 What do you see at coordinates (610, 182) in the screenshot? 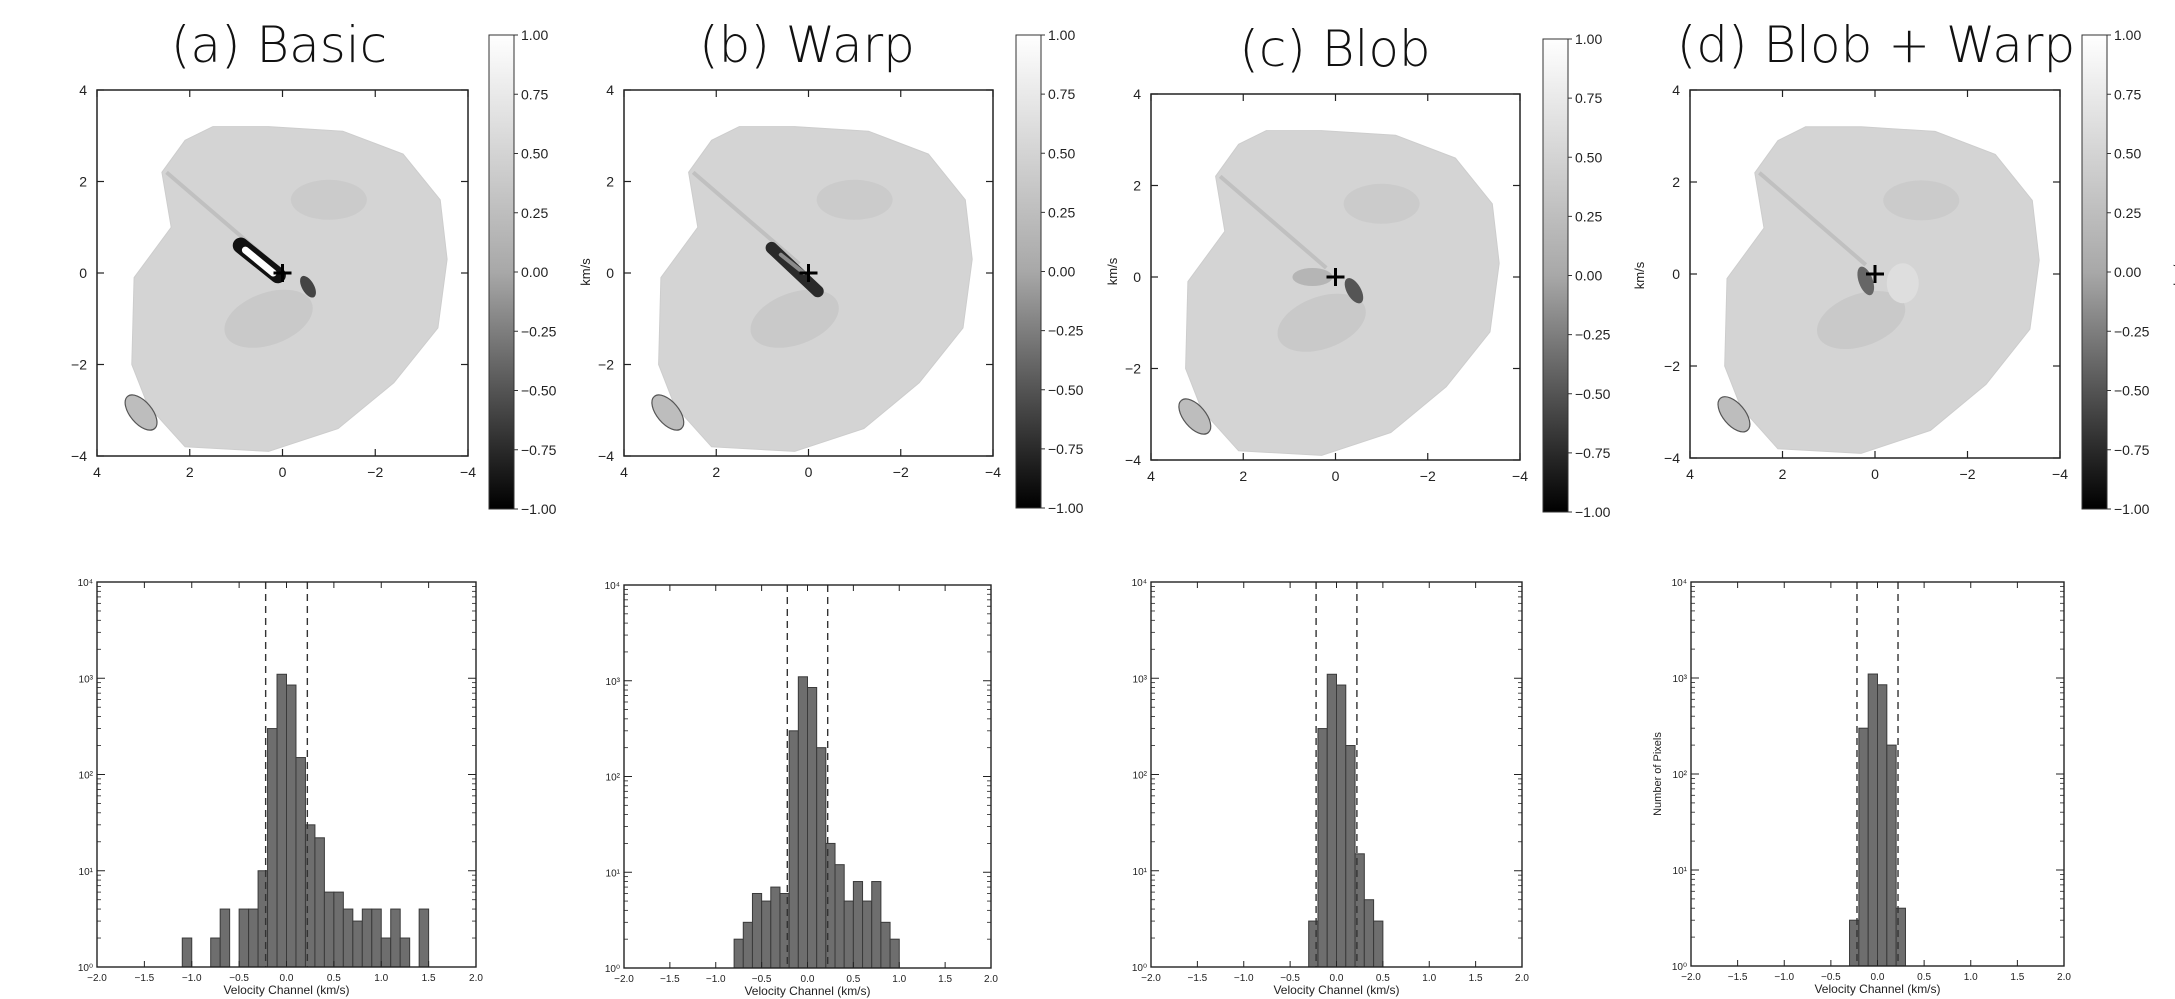
I see `y-tick-label: 2` at bounding box center [610, 182].